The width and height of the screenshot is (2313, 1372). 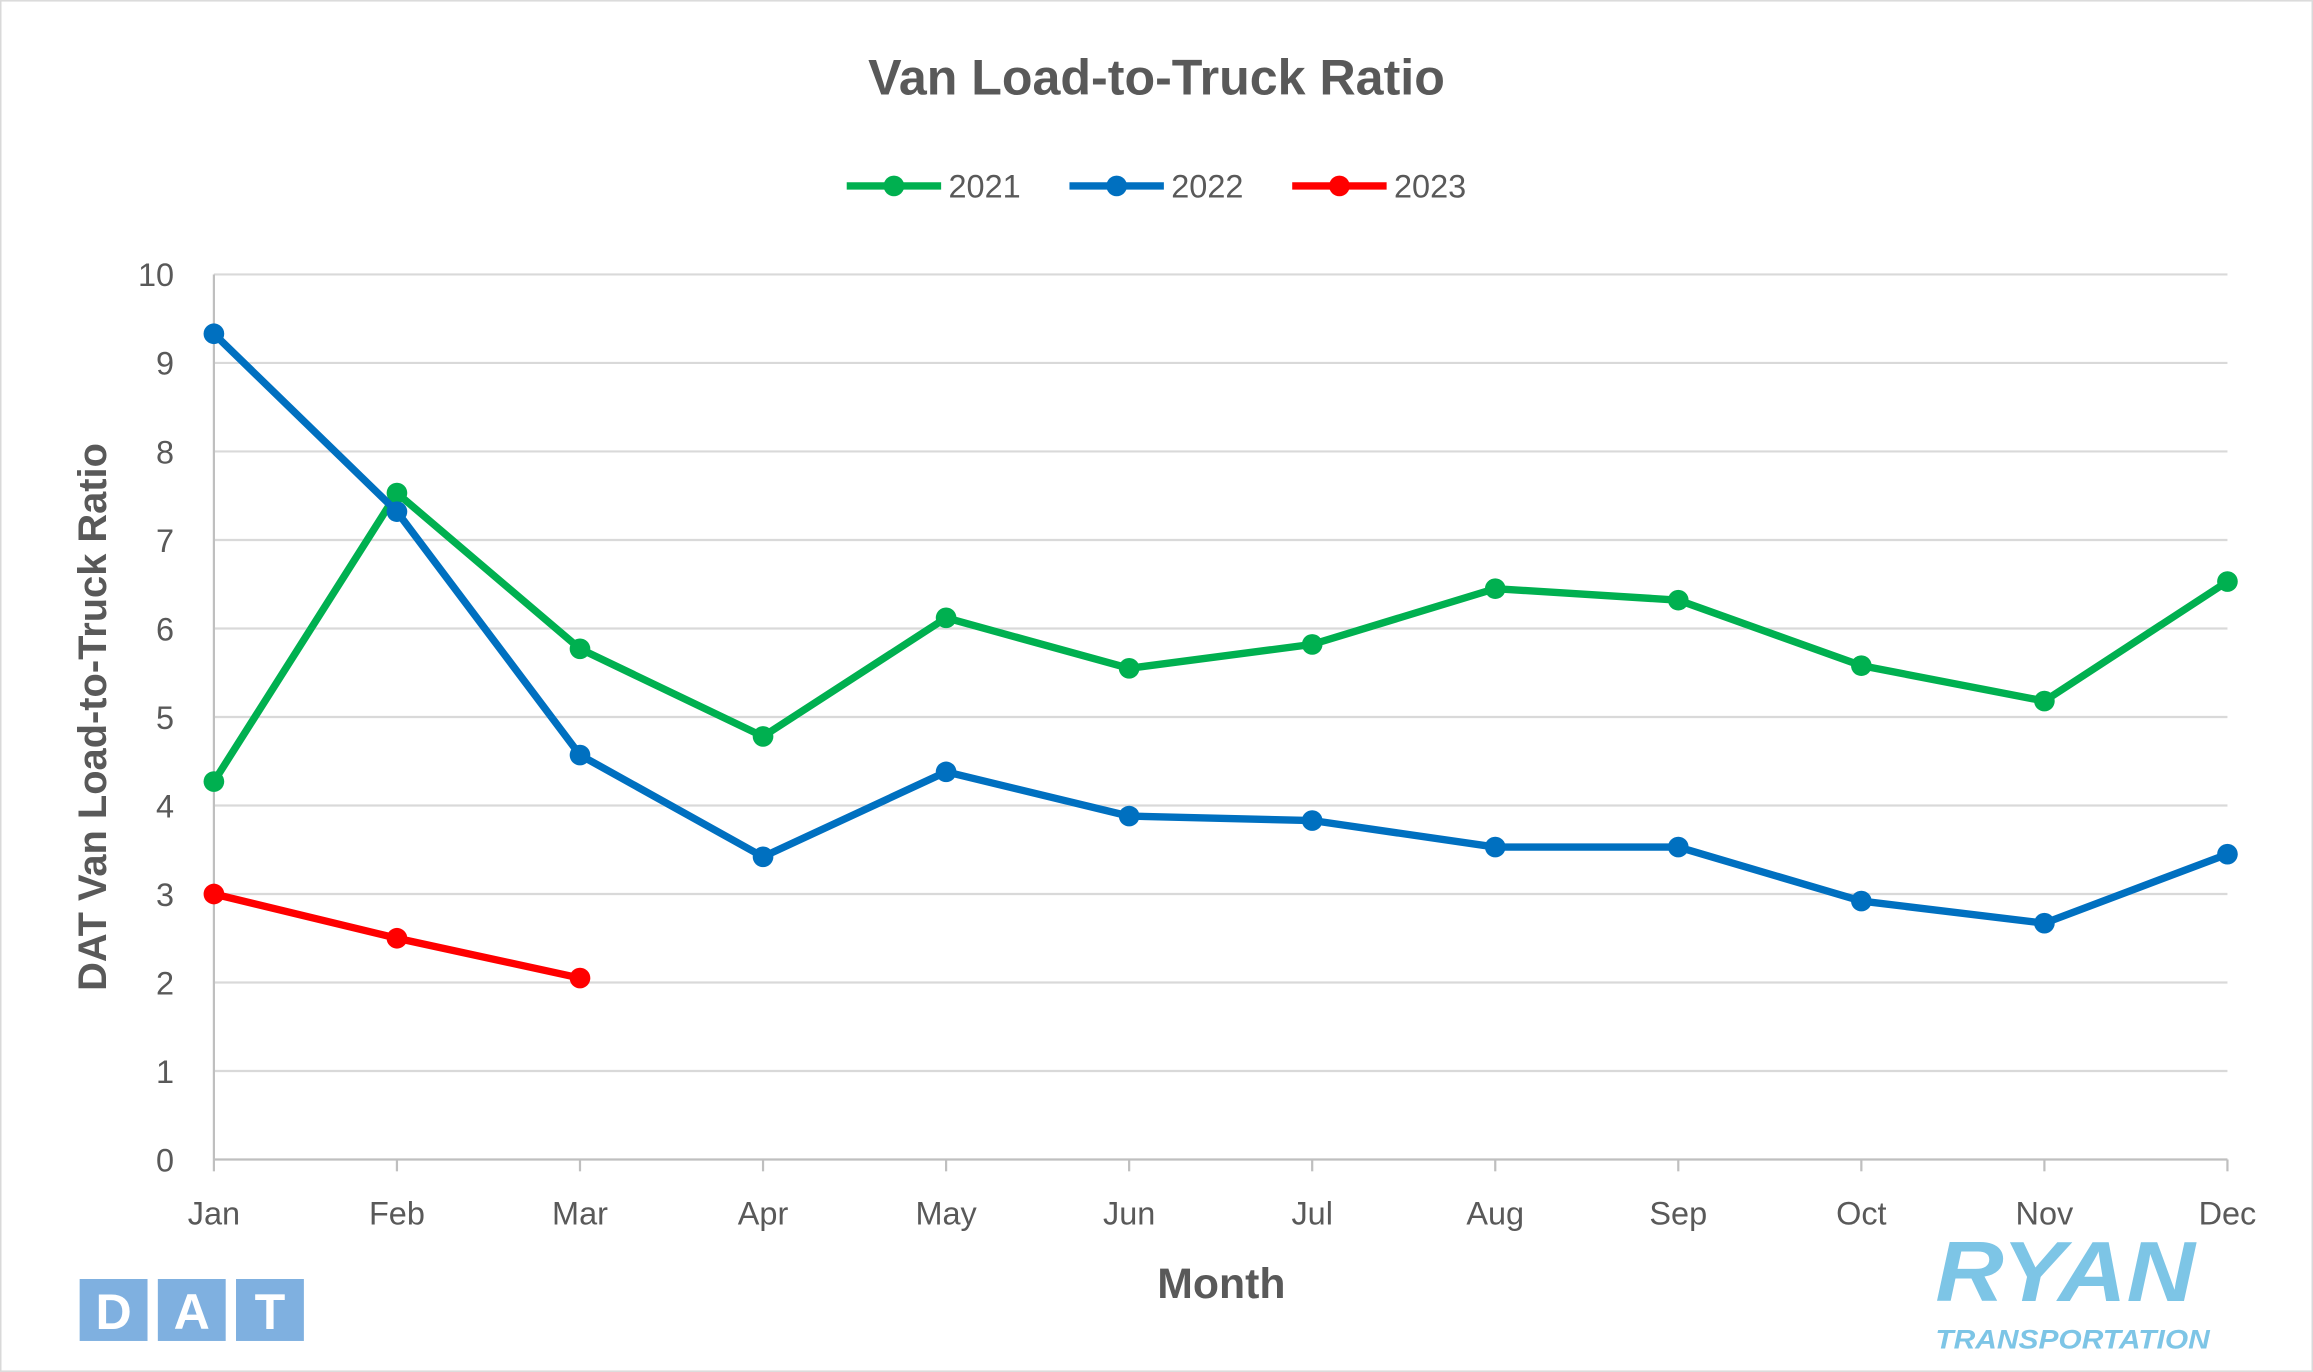 What do you see at coordinates (1495, 588) in the screenshot?
I see `data-point-2021-Aug` at bounding box center [1495, 588].